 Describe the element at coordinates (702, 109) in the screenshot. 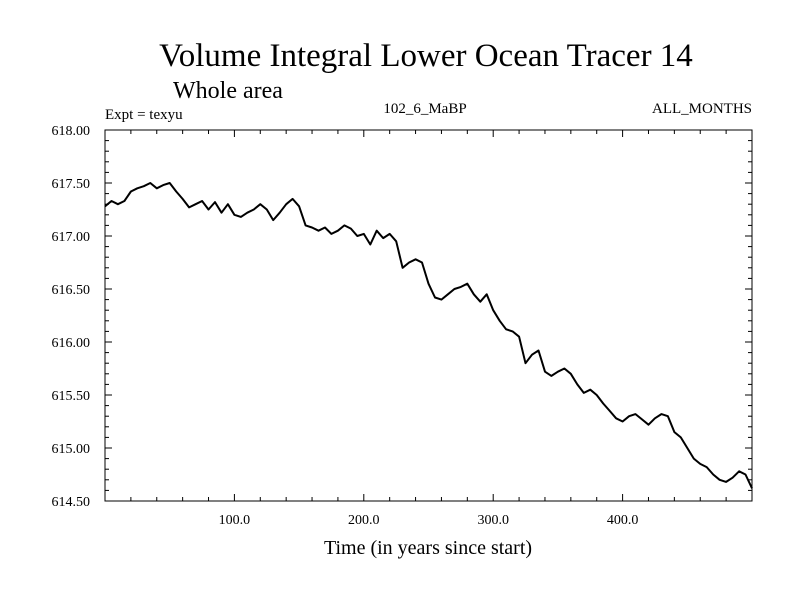

I see `months-label: ALL_MONTHS` at that location.